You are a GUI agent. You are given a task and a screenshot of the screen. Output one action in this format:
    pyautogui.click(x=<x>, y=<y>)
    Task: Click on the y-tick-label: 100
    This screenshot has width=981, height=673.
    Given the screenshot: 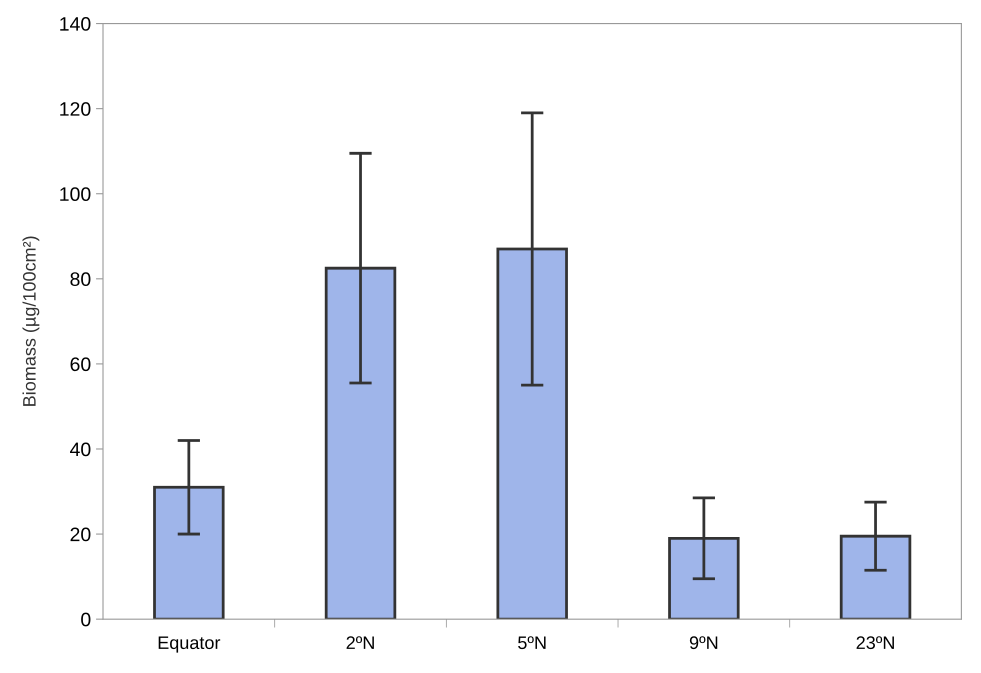 What is the action you would take?
    pyautogui.click(x=75, y=194)
    